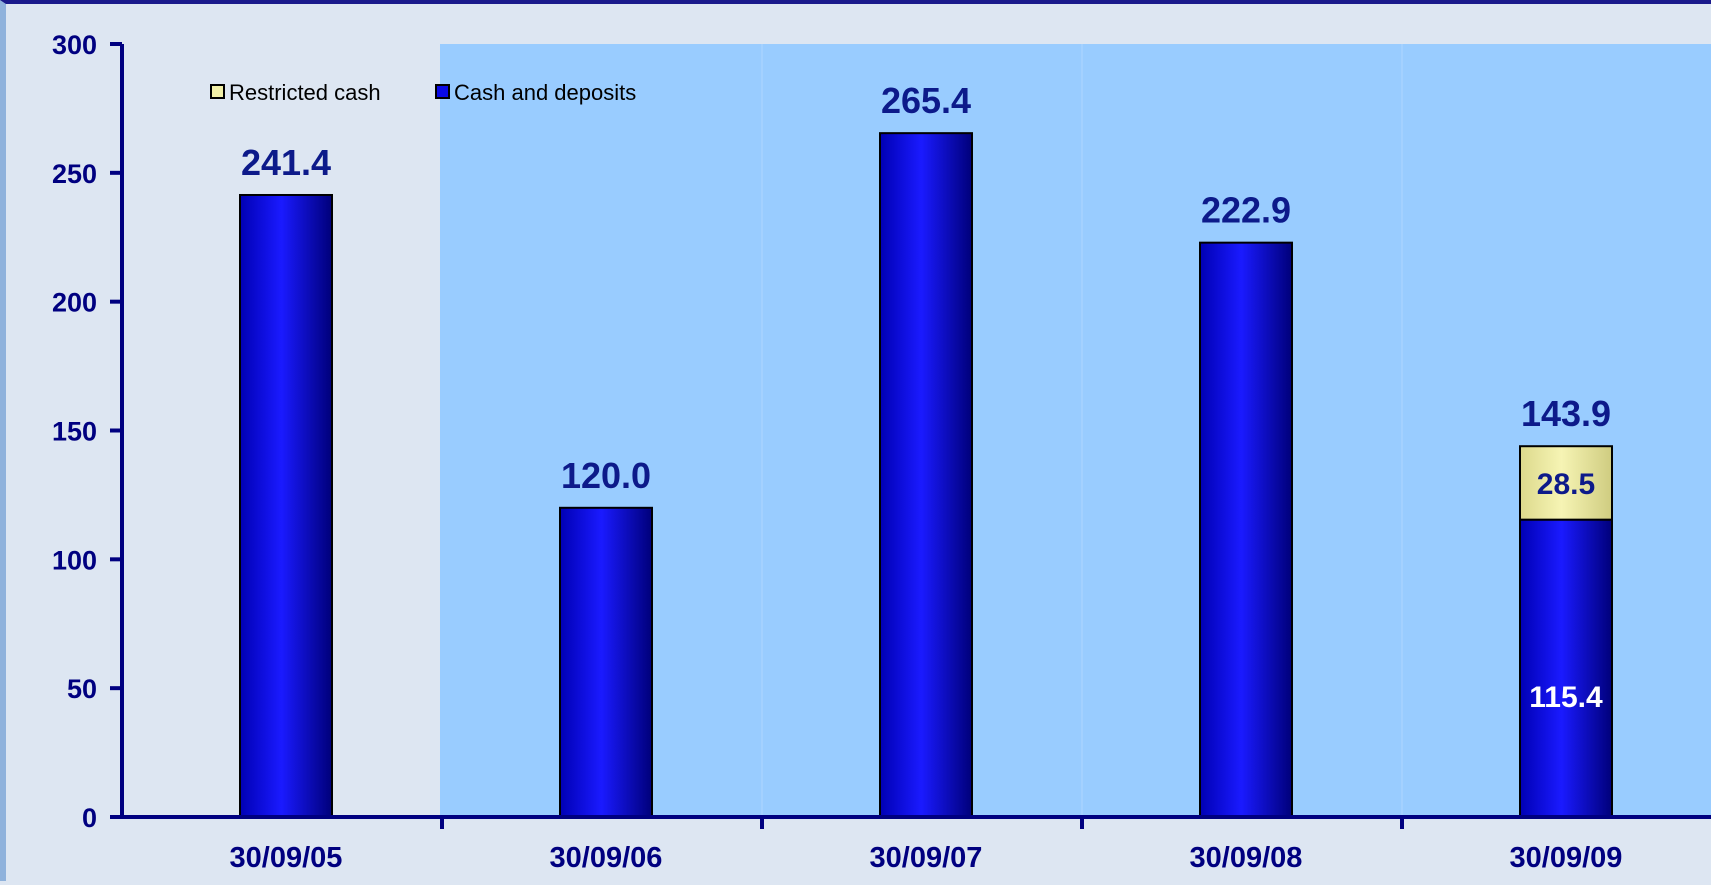 Image resolution: width=1711 pixels, height=885 pixels. I want to click on total-label: 120.0, so click(606, 475).